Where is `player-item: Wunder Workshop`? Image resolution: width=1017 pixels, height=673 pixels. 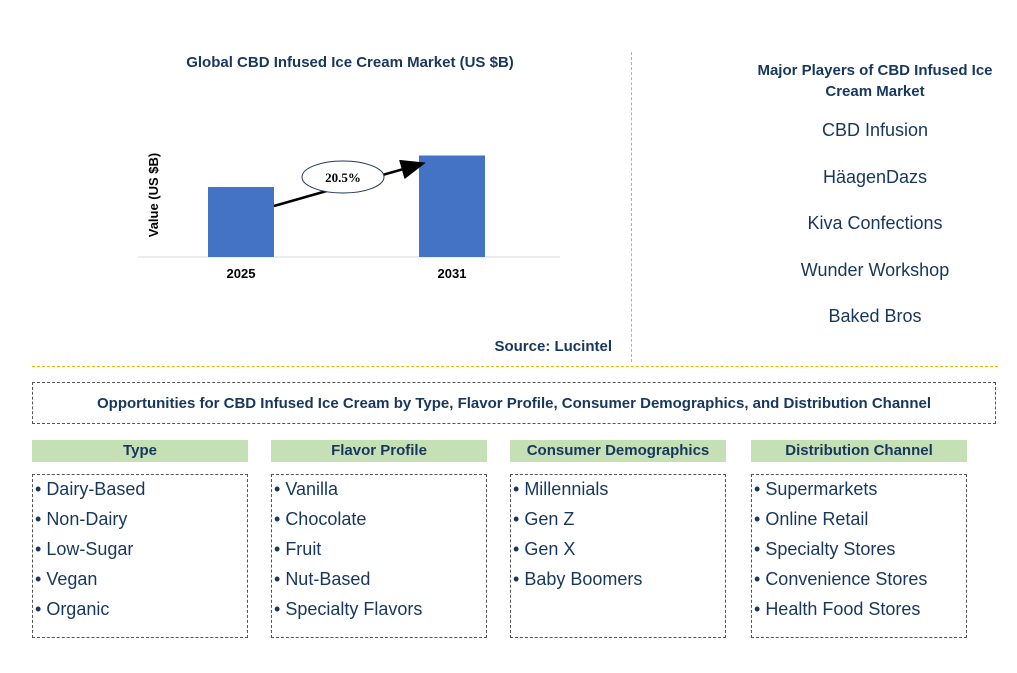 player-item: Wunder Workshop is located at coordinates (875, 269).